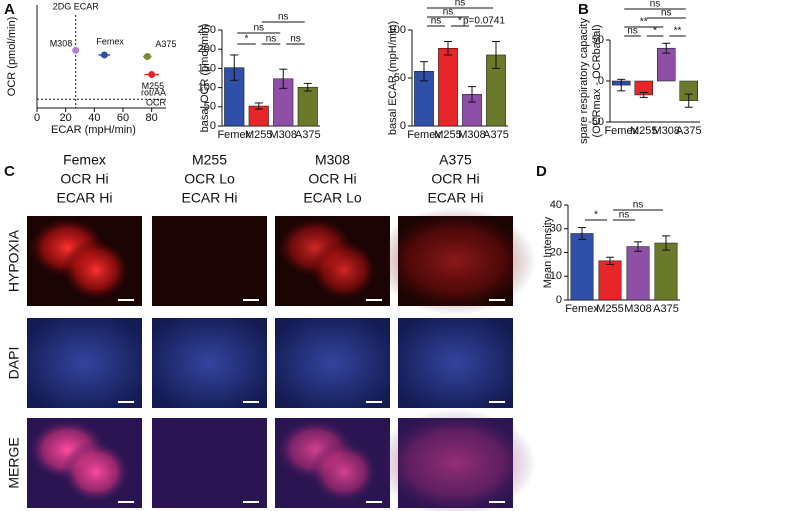  What do you see at coordinates (110, 41) in the screenshot?
I see `point-label: Femex` at bounding box center [110, 41].